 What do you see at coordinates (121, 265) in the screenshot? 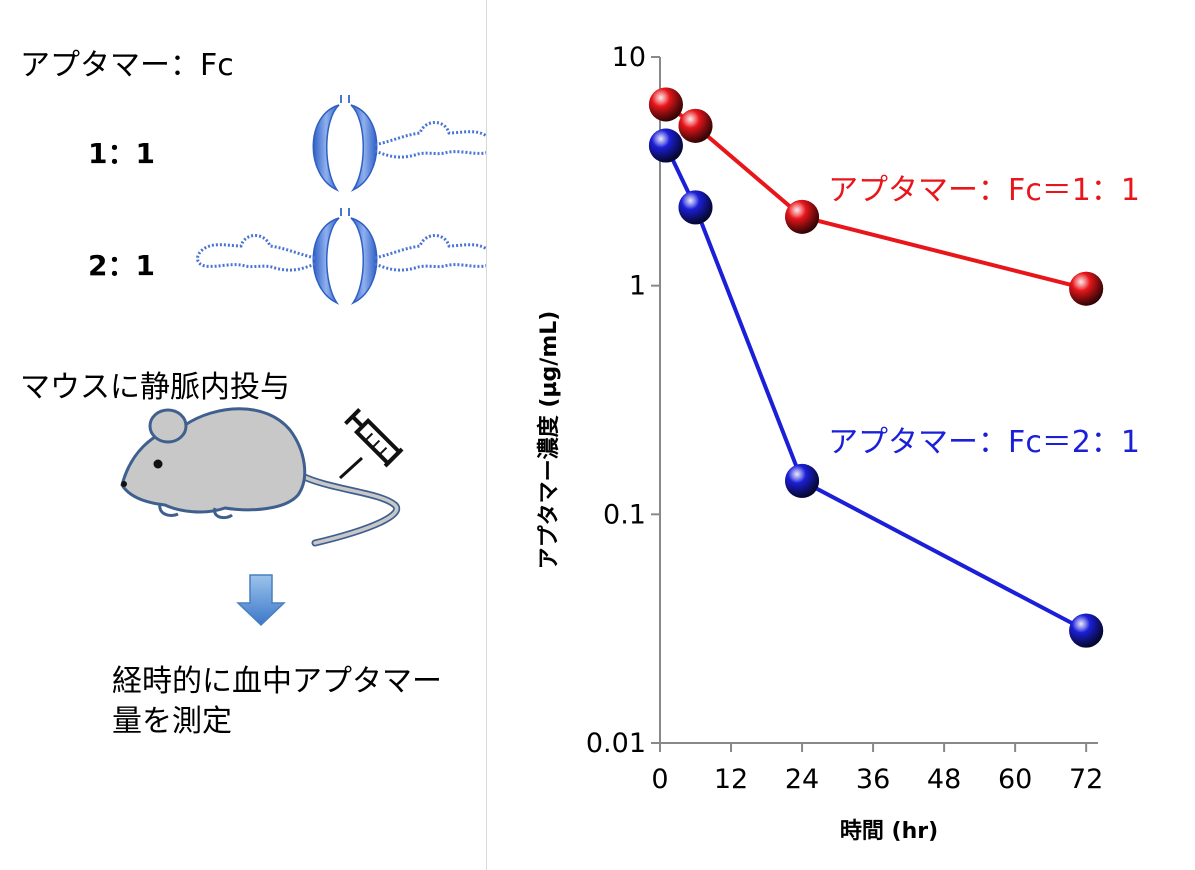
I see `ratio-2-label: 2：1` at bounding box center [121, 265].